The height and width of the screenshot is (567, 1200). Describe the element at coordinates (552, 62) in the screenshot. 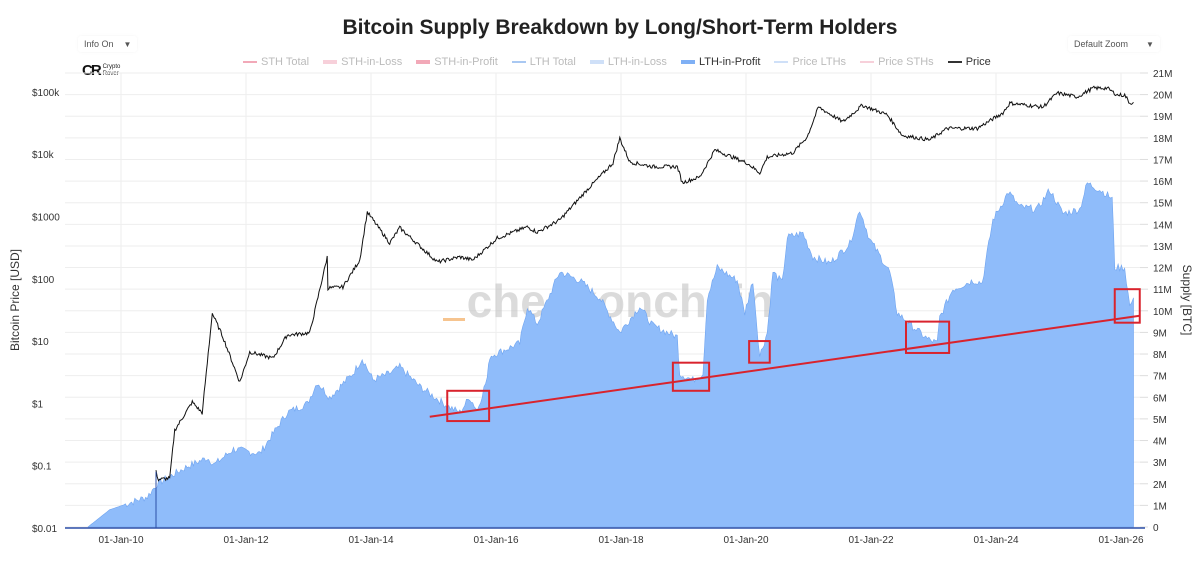

I see `legend-label: LTH Total` at that location.